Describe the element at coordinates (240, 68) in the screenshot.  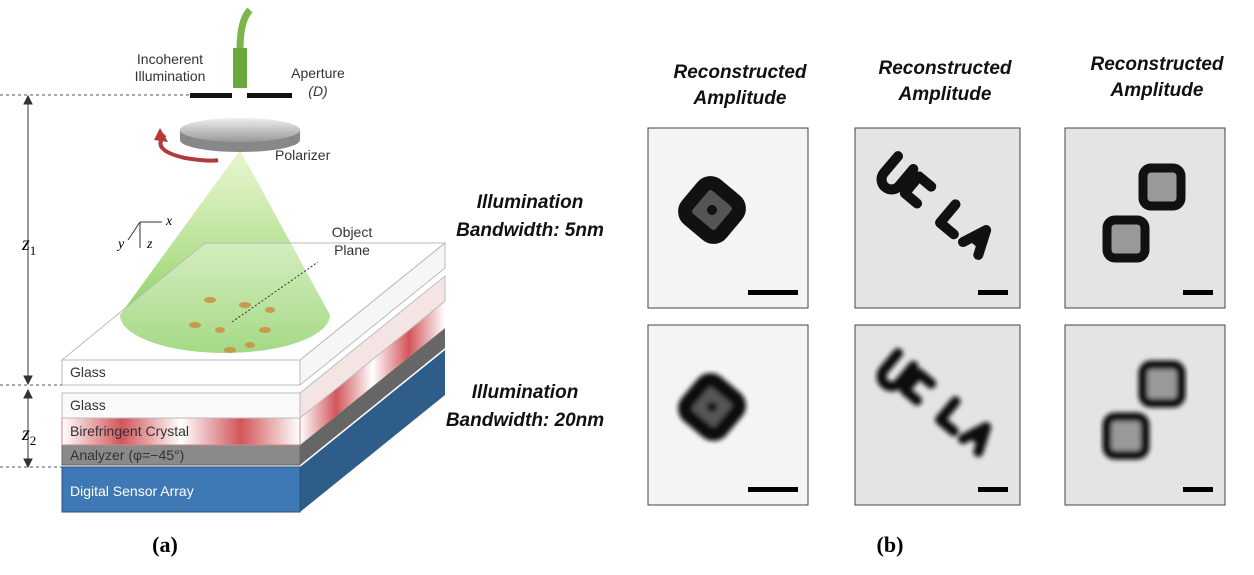
I see `fiber-tip` at that location.